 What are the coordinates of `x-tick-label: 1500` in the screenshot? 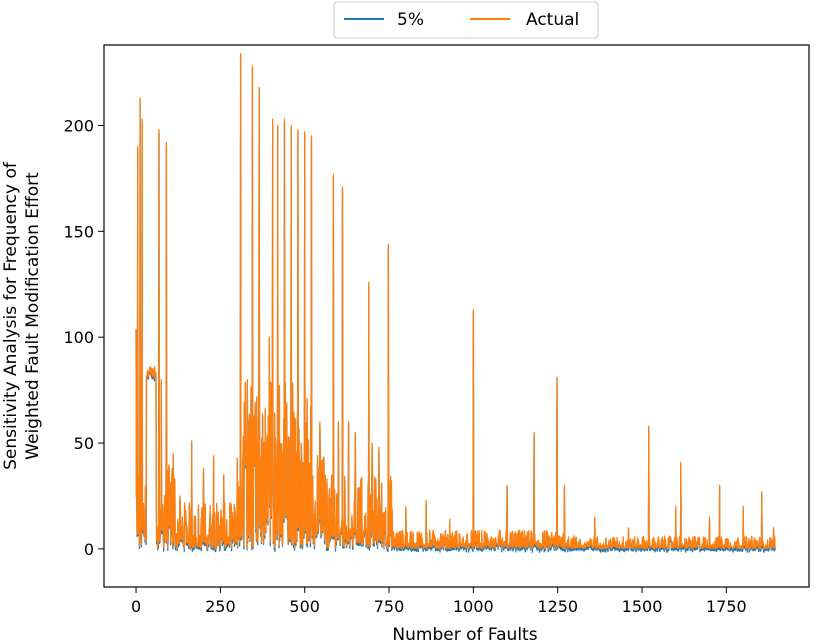 It's located at (642, 606).